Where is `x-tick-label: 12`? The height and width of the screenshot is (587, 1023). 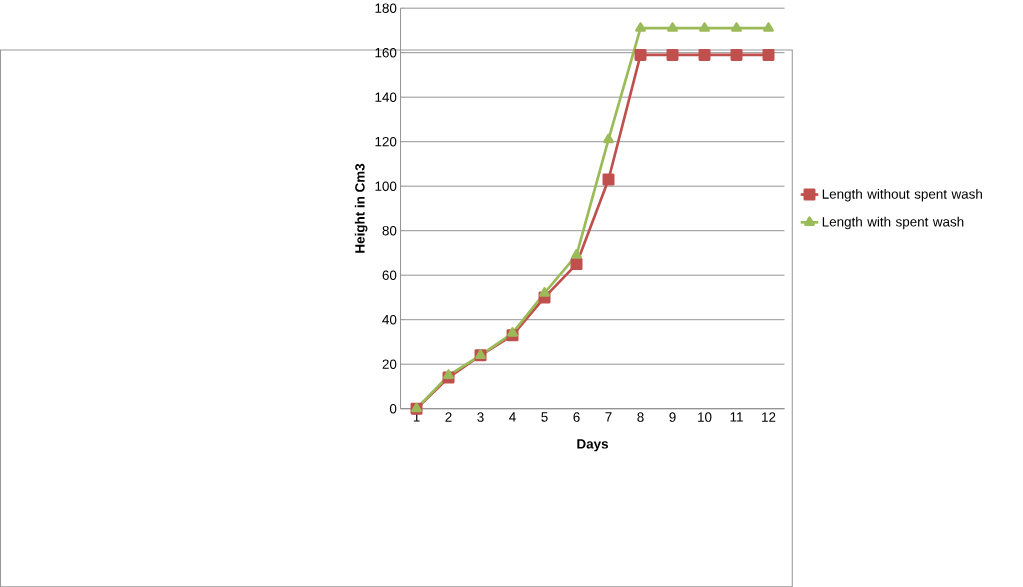
x-tick-label: 12 is located at coordinates (769, 417).